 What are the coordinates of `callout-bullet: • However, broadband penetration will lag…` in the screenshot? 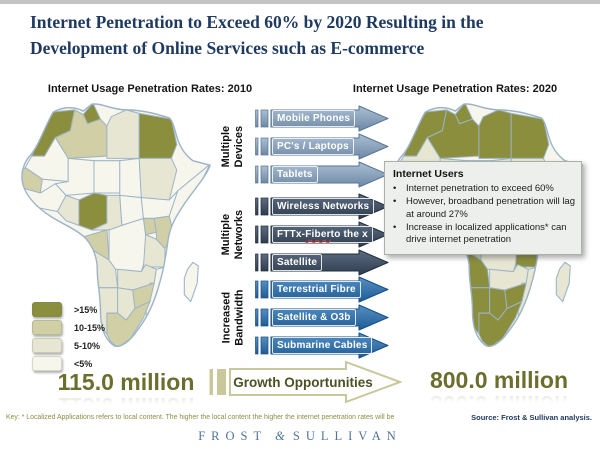 It's located at (484, 208).